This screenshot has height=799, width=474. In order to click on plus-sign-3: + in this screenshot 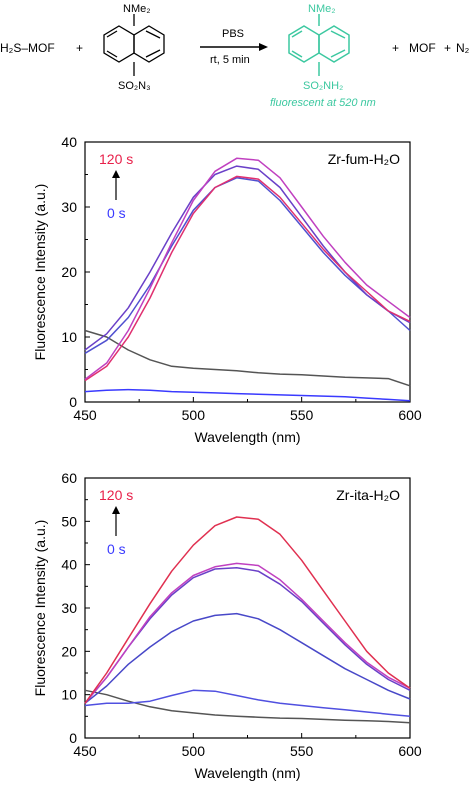, I will do `click(447, 48)`.